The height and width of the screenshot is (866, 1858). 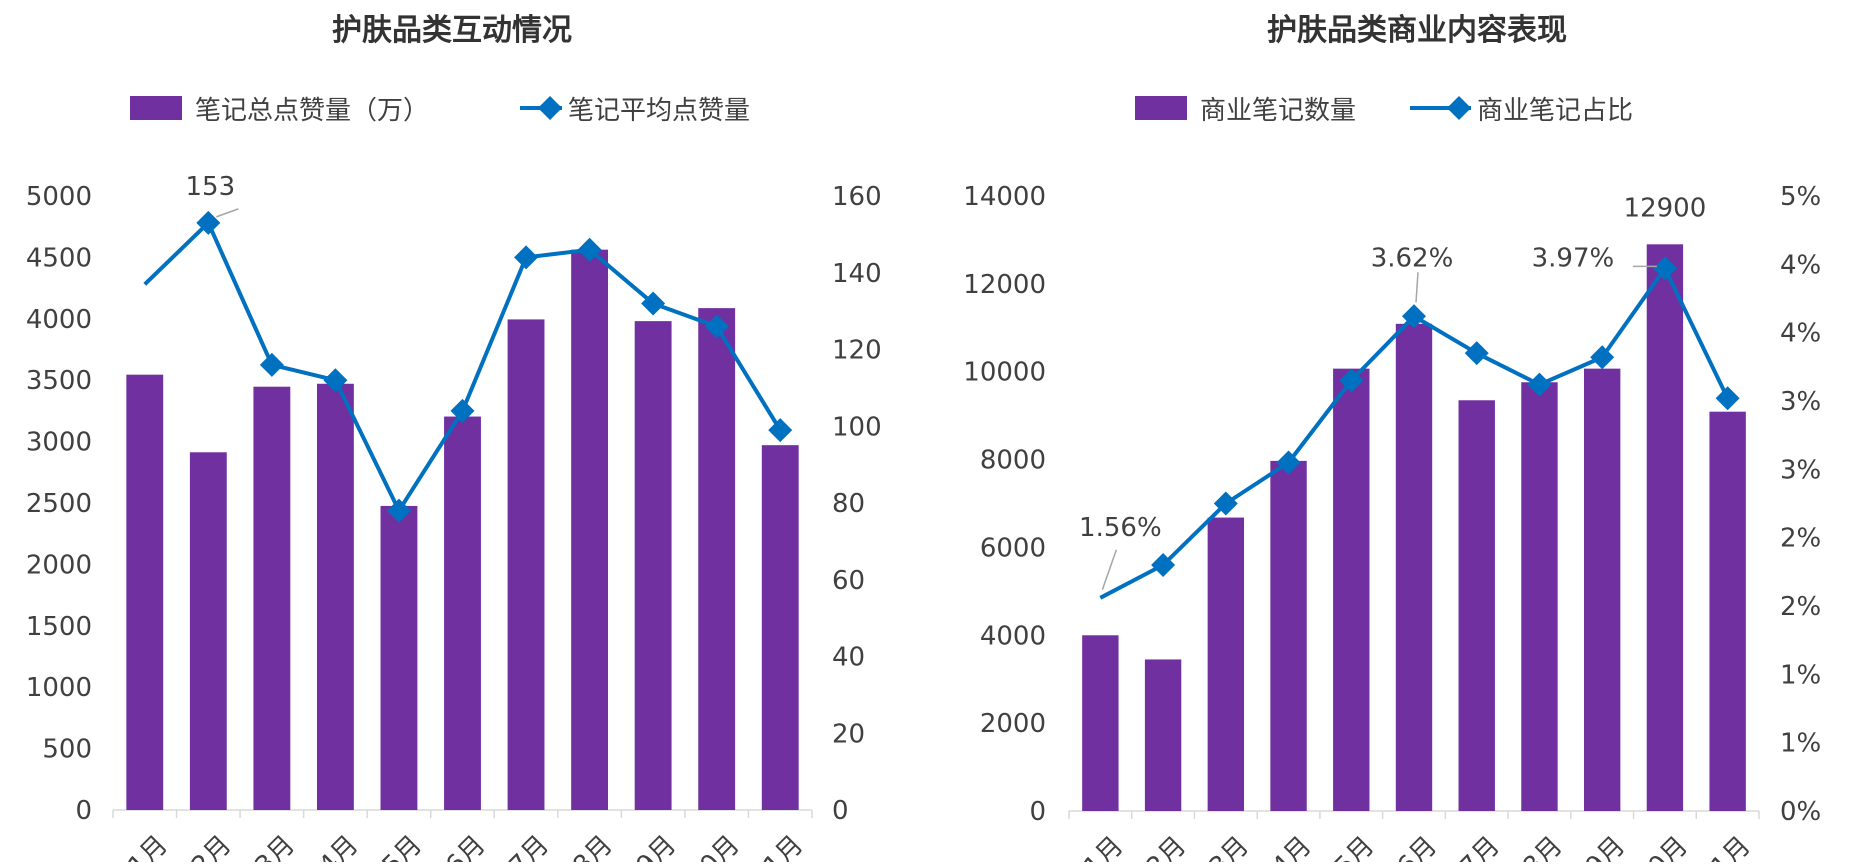 What do you see at coordinates (659, 111) in the screenshot?
I see `legend-label: 笔记平均点赞量` at bounding box center [659, 111].